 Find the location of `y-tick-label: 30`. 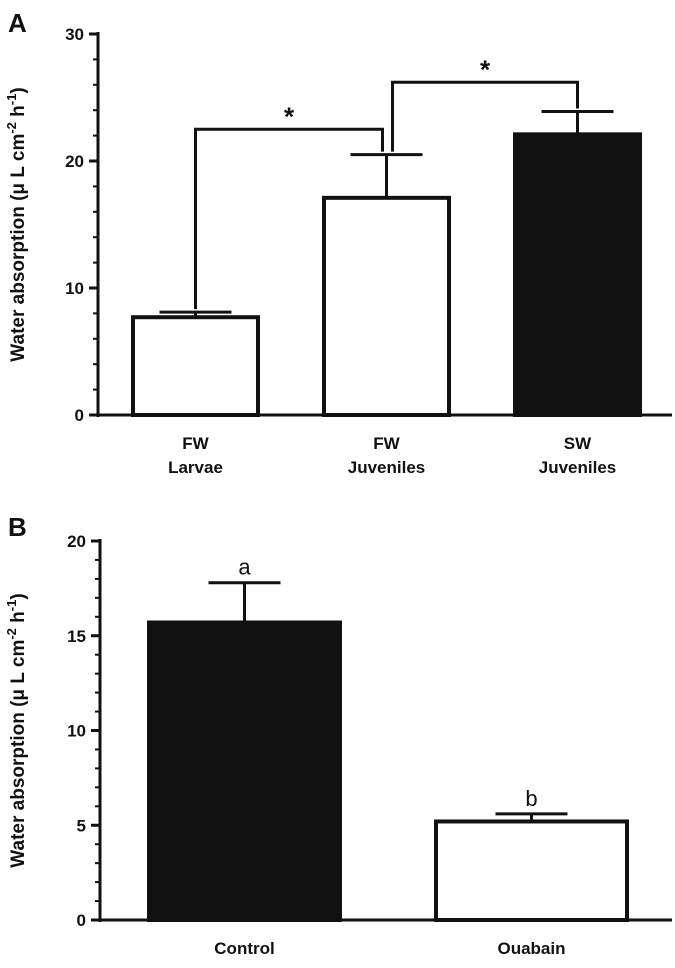

y-tick-label: 30 is located at coordinates (74, 34).